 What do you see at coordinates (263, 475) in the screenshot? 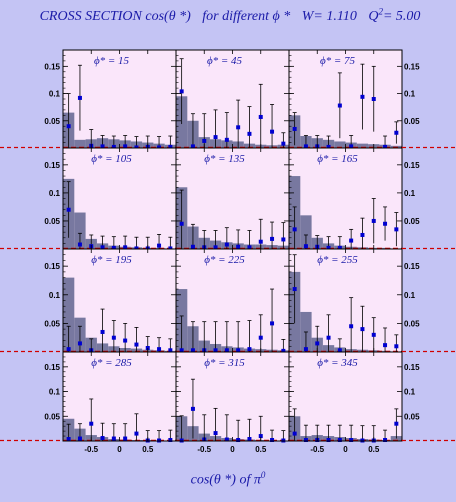
I see `x-axis-label-sup: 0` at bounding box center [263, 475].